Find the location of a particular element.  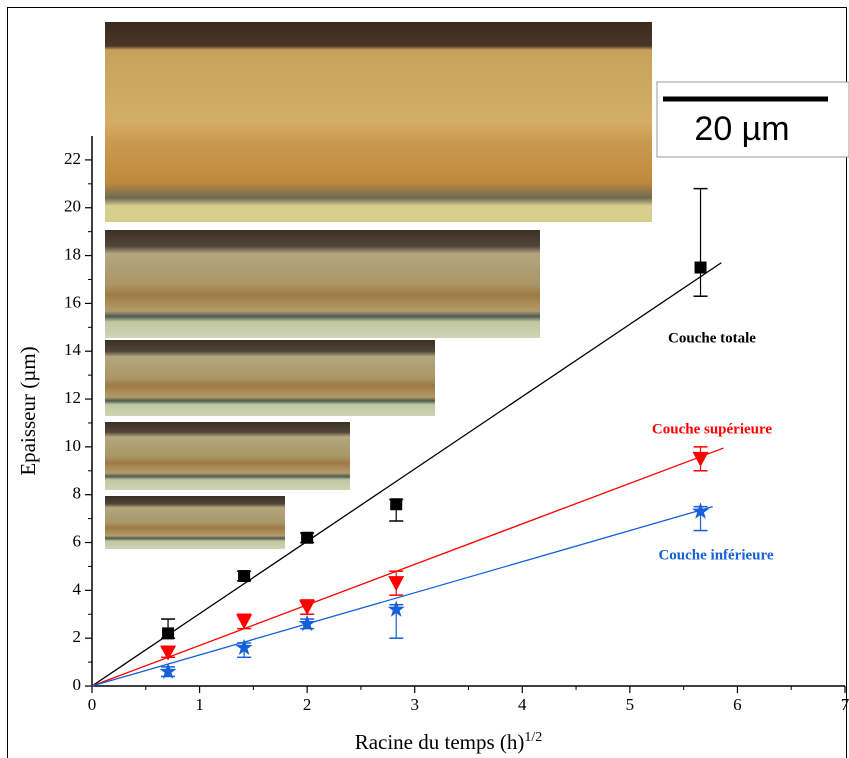

y-tick-label: 0 is located at coordinates (77, 684).